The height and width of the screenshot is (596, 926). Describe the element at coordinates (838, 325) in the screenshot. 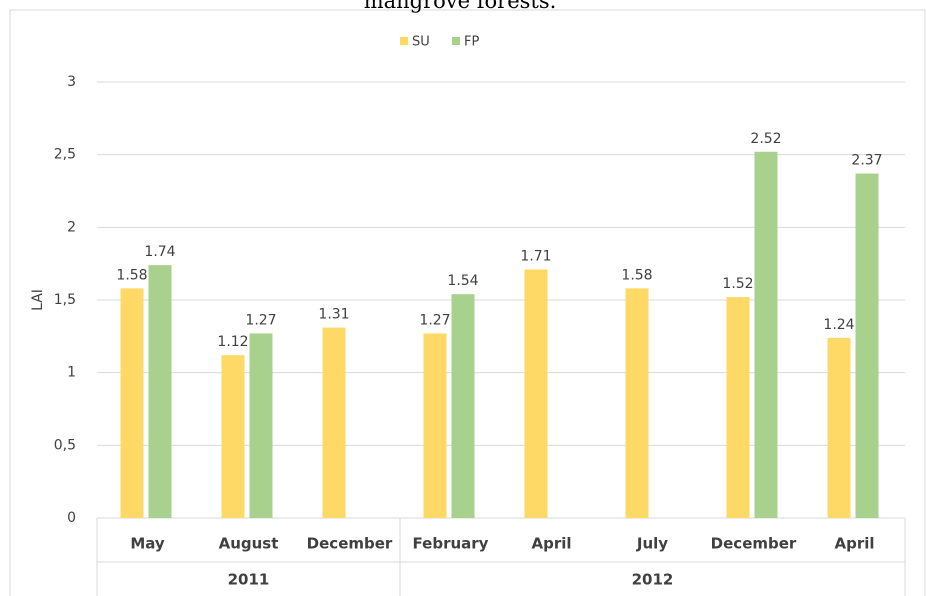

I see `data-label: 1.24` at that location.